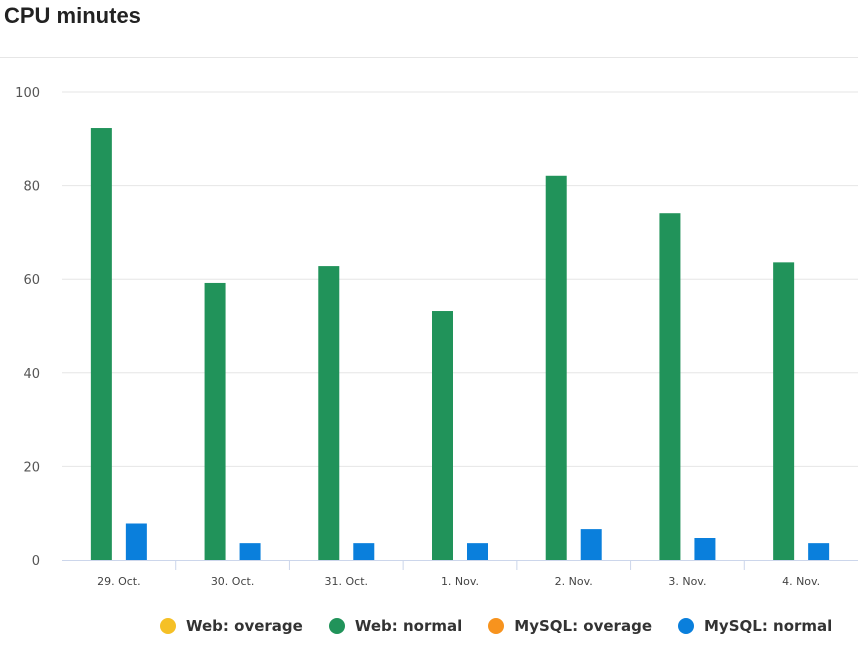 The width and height of the screenshot is (858, 648). Describe the element at coordinates (460, 581) in the screenshot. I see `x-tick-label: 1. Nov.` at that location.